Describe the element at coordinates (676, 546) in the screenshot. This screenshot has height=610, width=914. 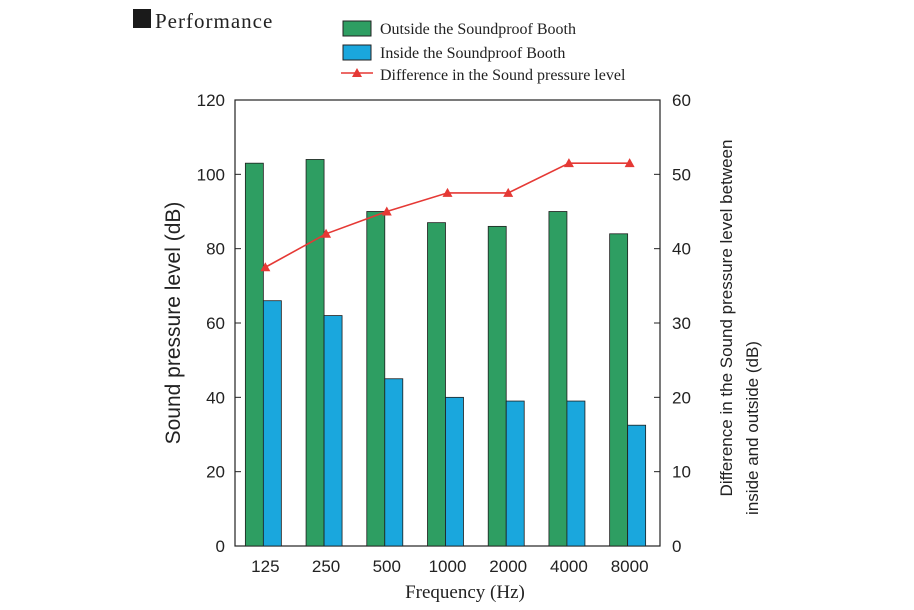
I see `y-tick-label-right-0: 0` at that location.